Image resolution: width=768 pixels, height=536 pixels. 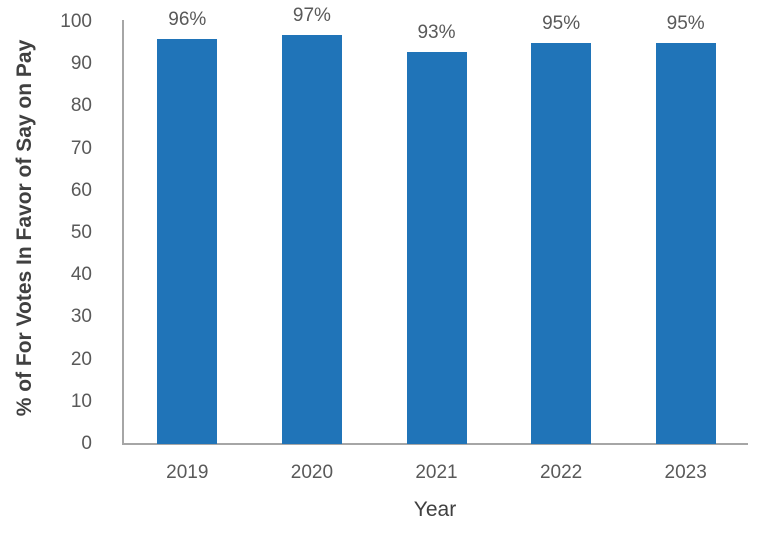 I want to click on bar-2021, so click(x=436, y=247).